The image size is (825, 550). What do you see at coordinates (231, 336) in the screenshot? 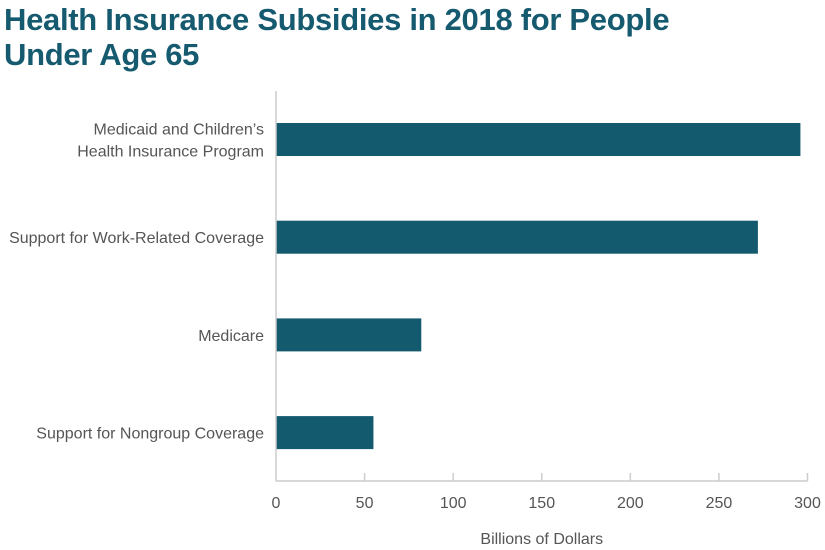
I see `category-label: Medicare` at bounding box center [231, 336].